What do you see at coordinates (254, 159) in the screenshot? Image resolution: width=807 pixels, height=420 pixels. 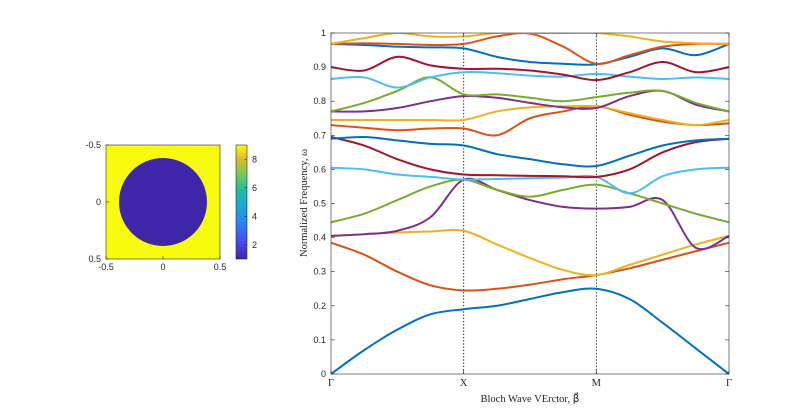 I see `colorbar-tick-label: 8` at bounding box center [254, 159].